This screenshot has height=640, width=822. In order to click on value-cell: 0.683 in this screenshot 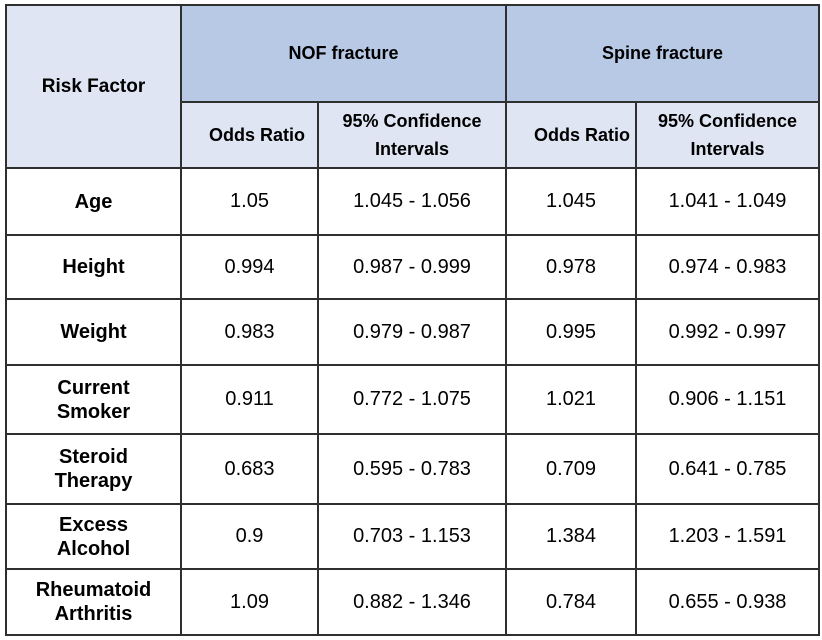, I will do `click(249, 469)`.